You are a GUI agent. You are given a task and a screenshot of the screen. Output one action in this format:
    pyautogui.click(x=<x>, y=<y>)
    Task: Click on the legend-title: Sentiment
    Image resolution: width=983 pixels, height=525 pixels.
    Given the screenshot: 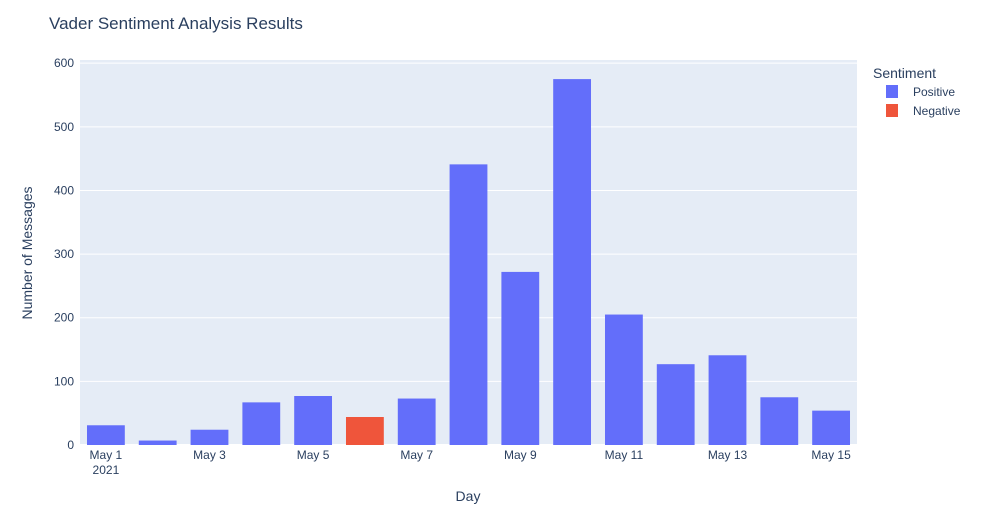 What is the action you would take?
    pyautogui.click(x=904, y=73)
    